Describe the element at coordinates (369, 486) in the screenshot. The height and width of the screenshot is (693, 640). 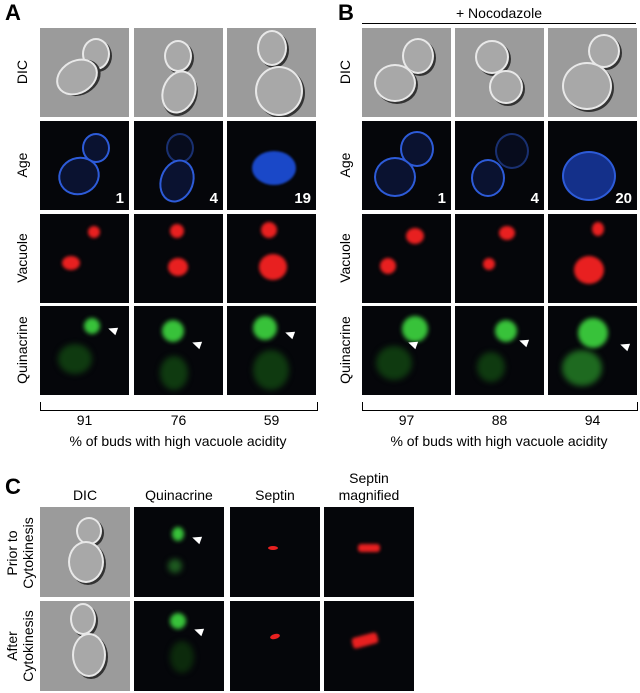
I see `column-header-septin-magnified: Septin magnified` at that location.